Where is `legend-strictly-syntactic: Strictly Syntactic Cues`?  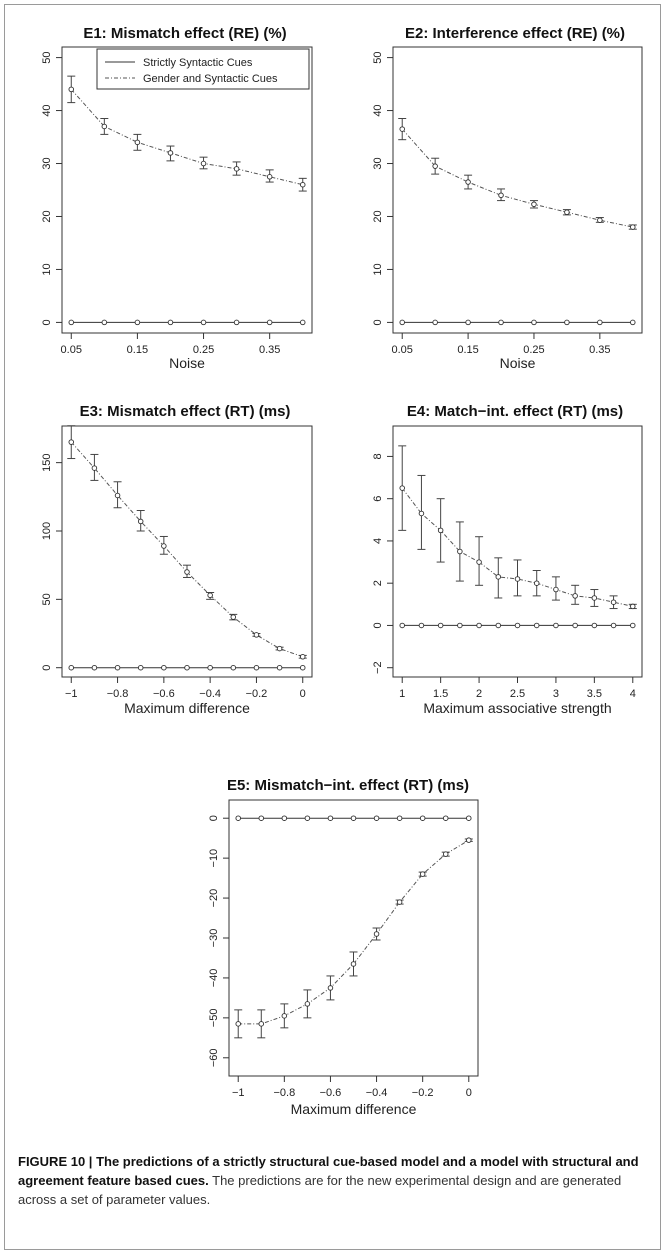
legend-strictly-syntactic: Strictly Syntactic Cues is located at coordinates (198, 63).